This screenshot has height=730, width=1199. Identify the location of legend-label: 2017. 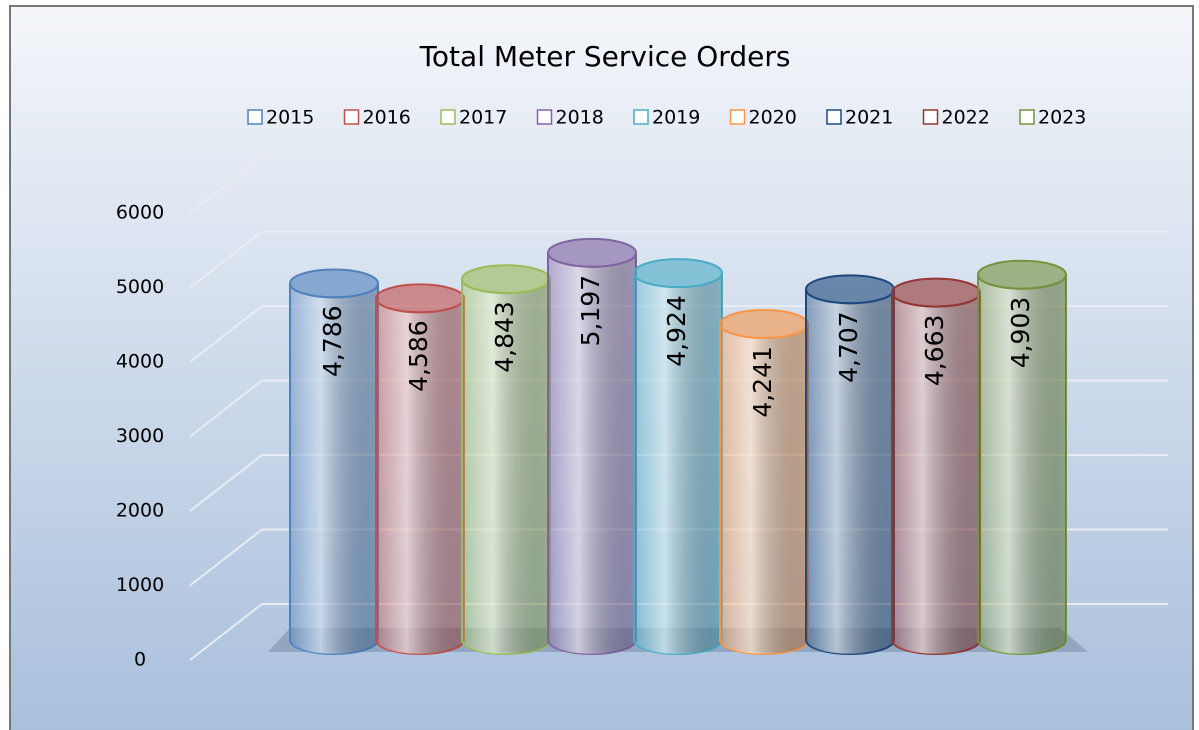
(483, 118).